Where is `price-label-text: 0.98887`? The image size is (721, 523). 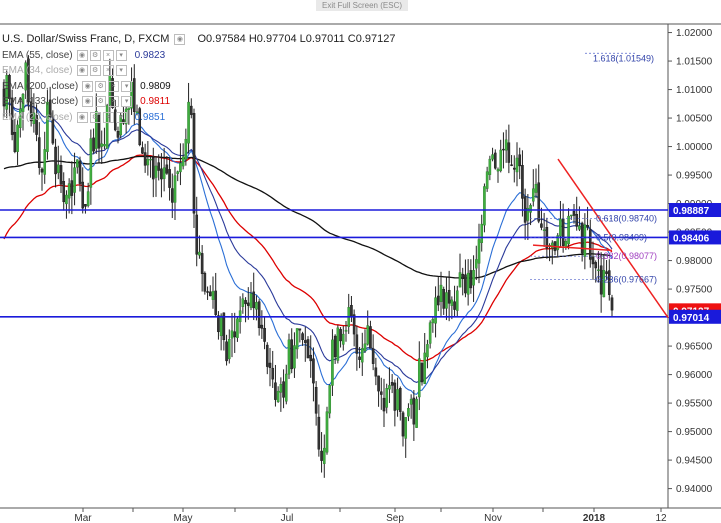
price-label-text: 0.98887 is located at coordinates (691, 211).